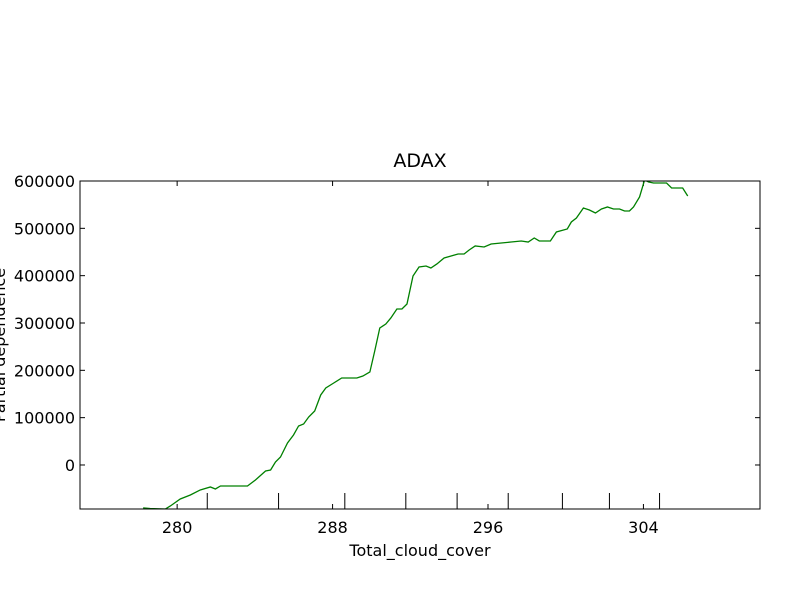 The image size is (800, 600). Describe the element at coordinates (44, 228) in the screenshot. I see `y-tick-label: 500000` at that location.